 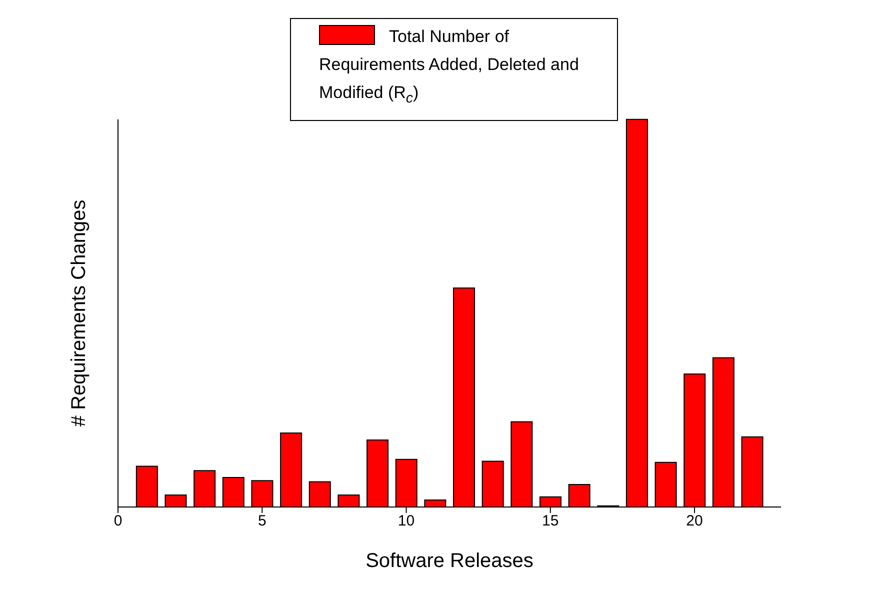 What do you see at coordinates (118, 521) in the screenshot?
I see `x-tick-label: 0` at bounding box center [118, 521].